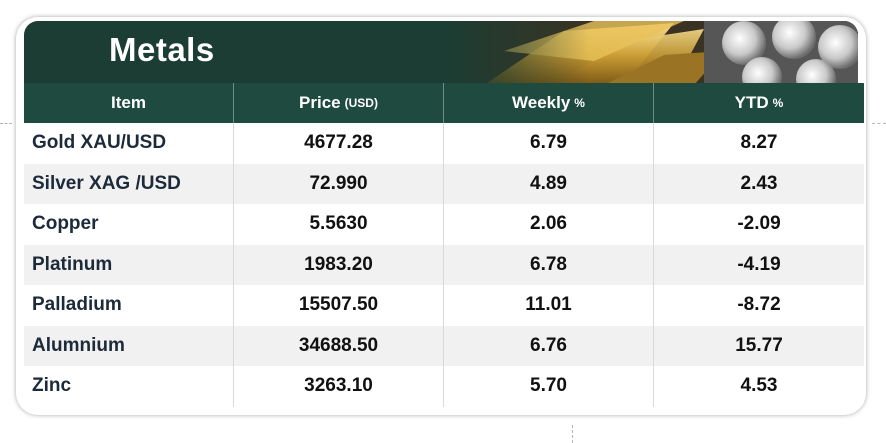 The width and height of the screenshot is (886, 443). Describe the element at coordinates (549, 386) in the screenshot. I see `weekly-cell: 5.70` at that location.